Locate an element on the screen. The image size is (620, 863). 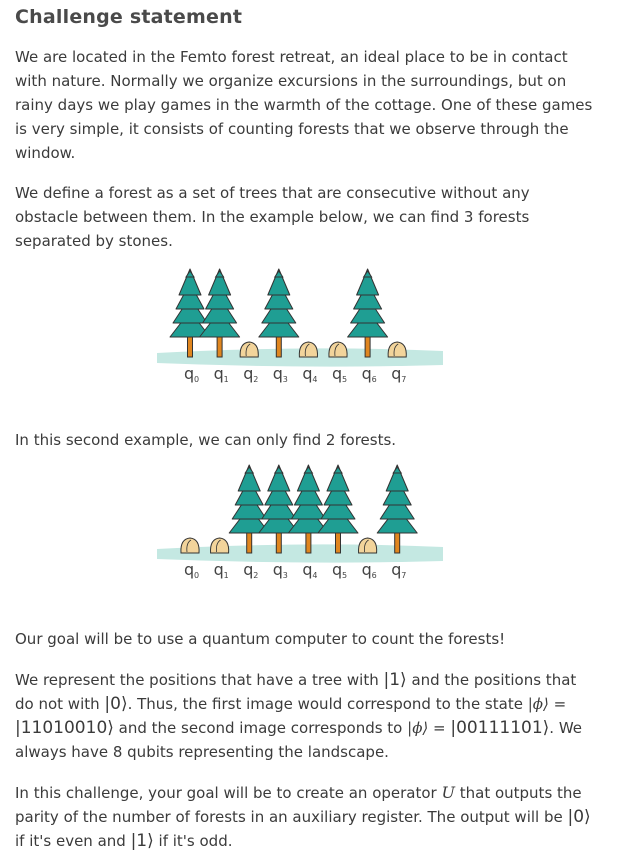
text-segment: if it's odd. is located at coordinates (193, 841).